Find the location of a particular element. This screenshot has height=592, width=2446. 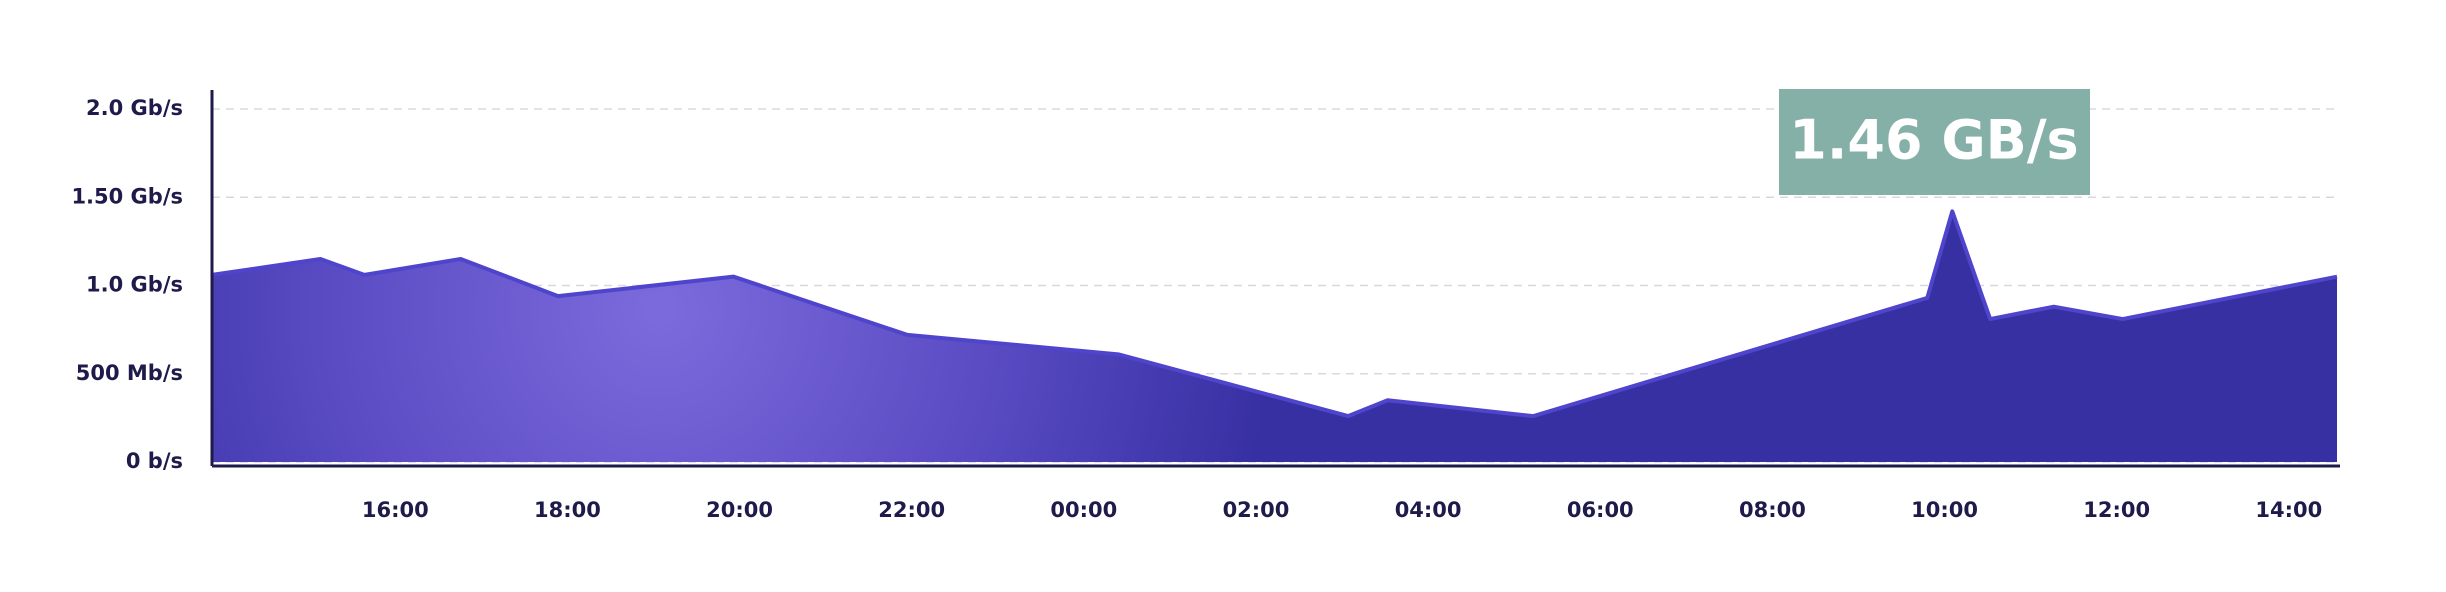

x-tick-label: 00:00 is located at coordinates (1083, 510).